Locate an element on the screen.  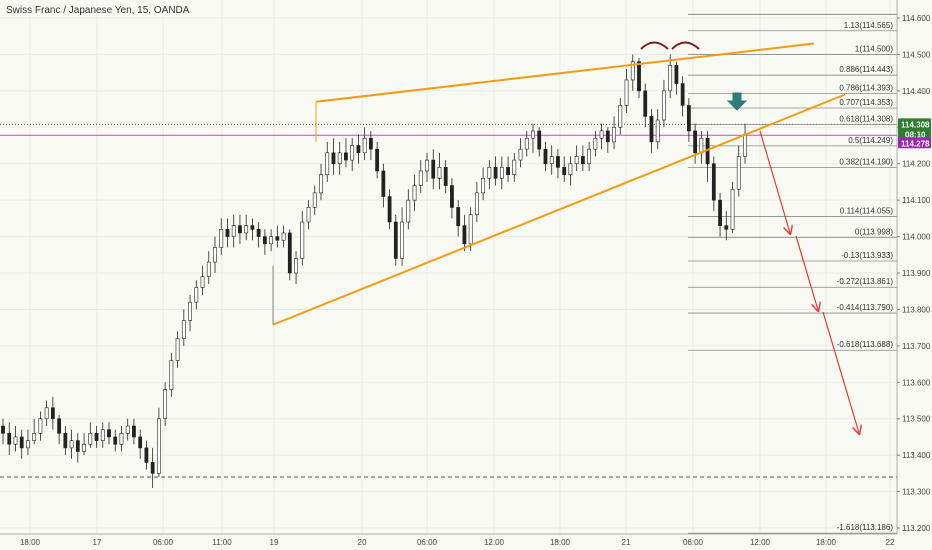
time-tick-label: 19 is located at coordinates (274, 542).